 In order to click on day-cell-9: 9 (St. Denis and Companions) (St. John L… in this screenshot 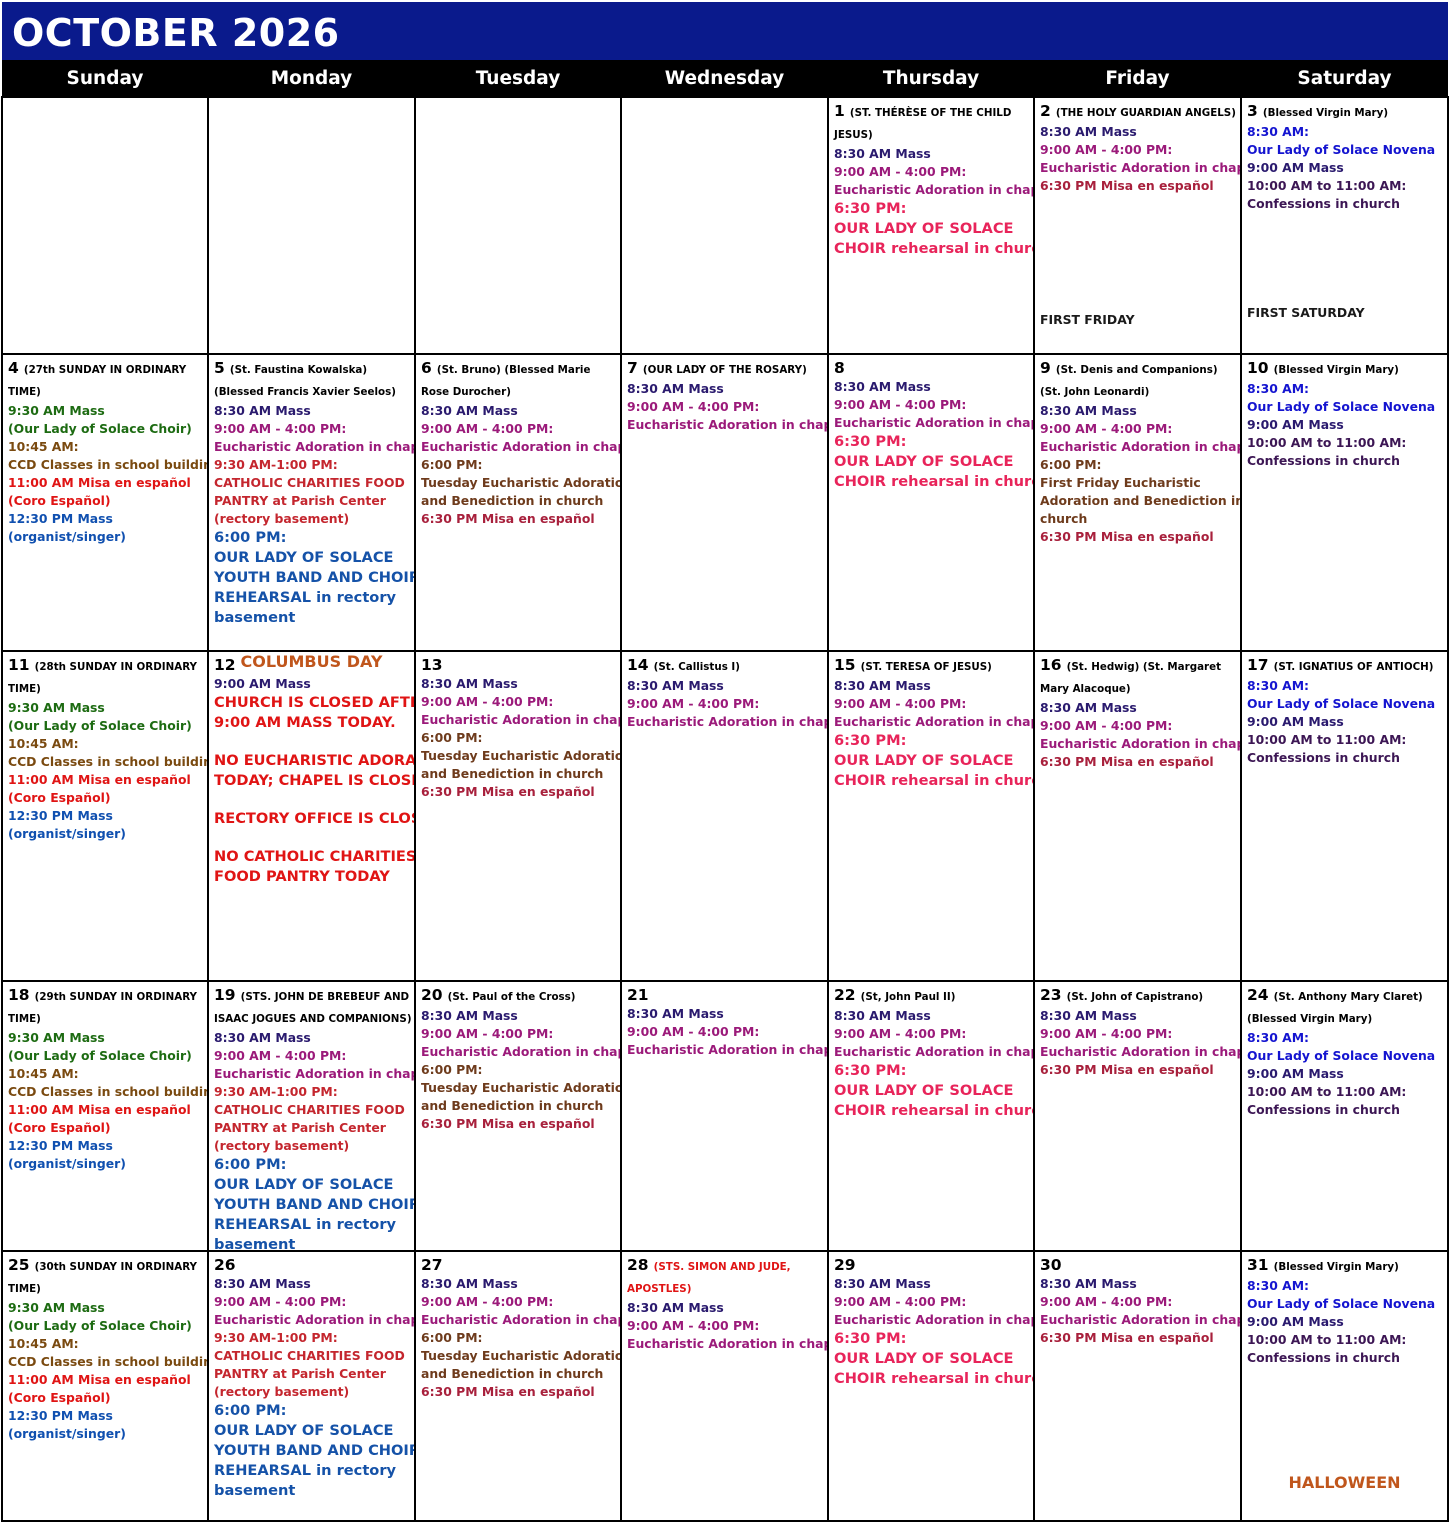, I will do `click(1137, 502)`.